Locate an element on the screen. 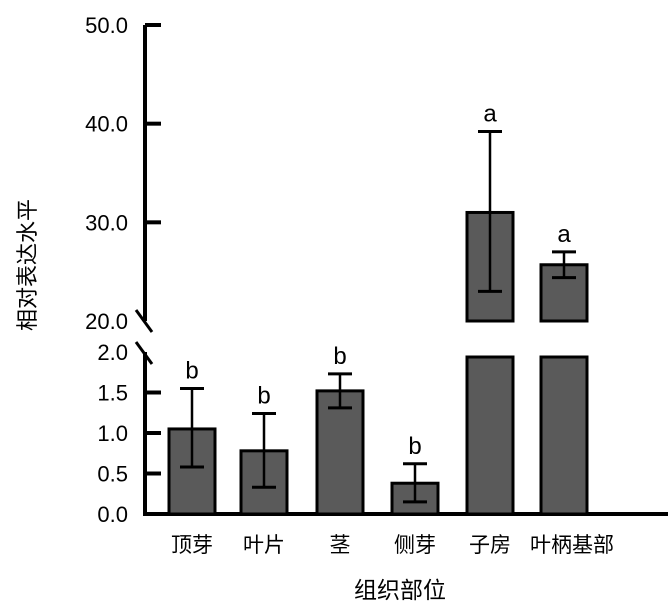 The image size is (672, 612). x-tick-label: 茎 is located at coordinates (340, 545).